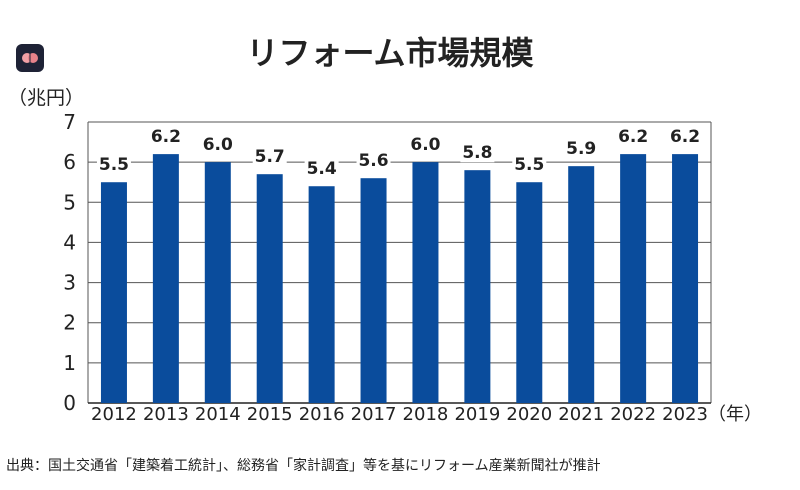 The width and height of the screenshot is (800, 490). I want to click on x-tick-label: 2015, so click(270, 414).